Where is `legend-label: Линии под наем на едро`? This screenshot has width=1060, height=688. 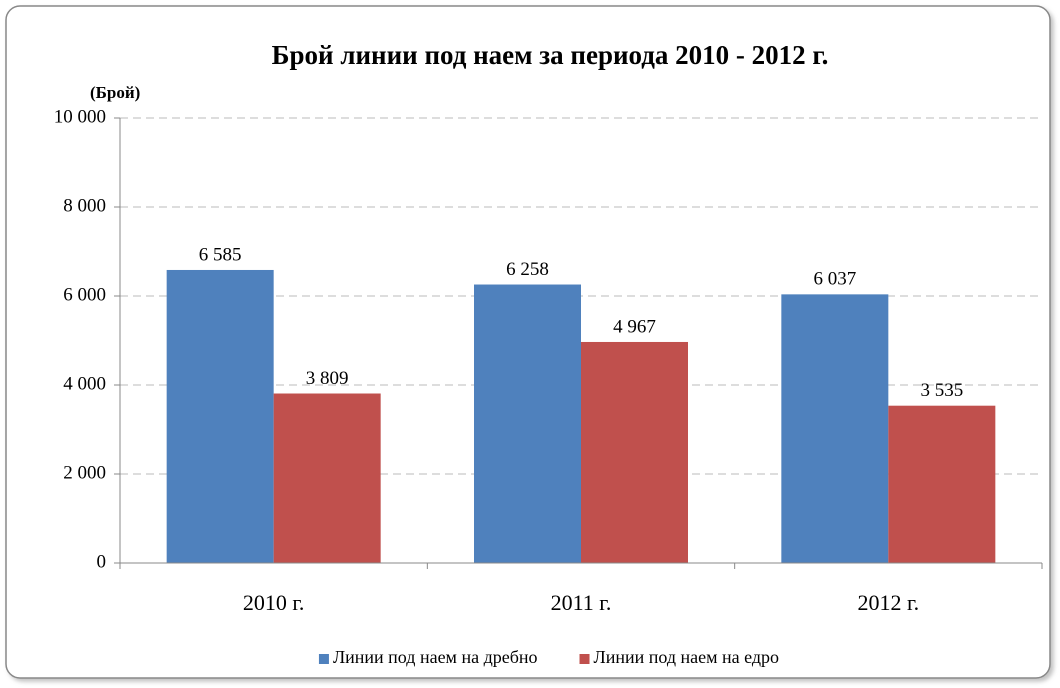 legend-label: Линии под наем на едро is located at coordinates (687, 657).